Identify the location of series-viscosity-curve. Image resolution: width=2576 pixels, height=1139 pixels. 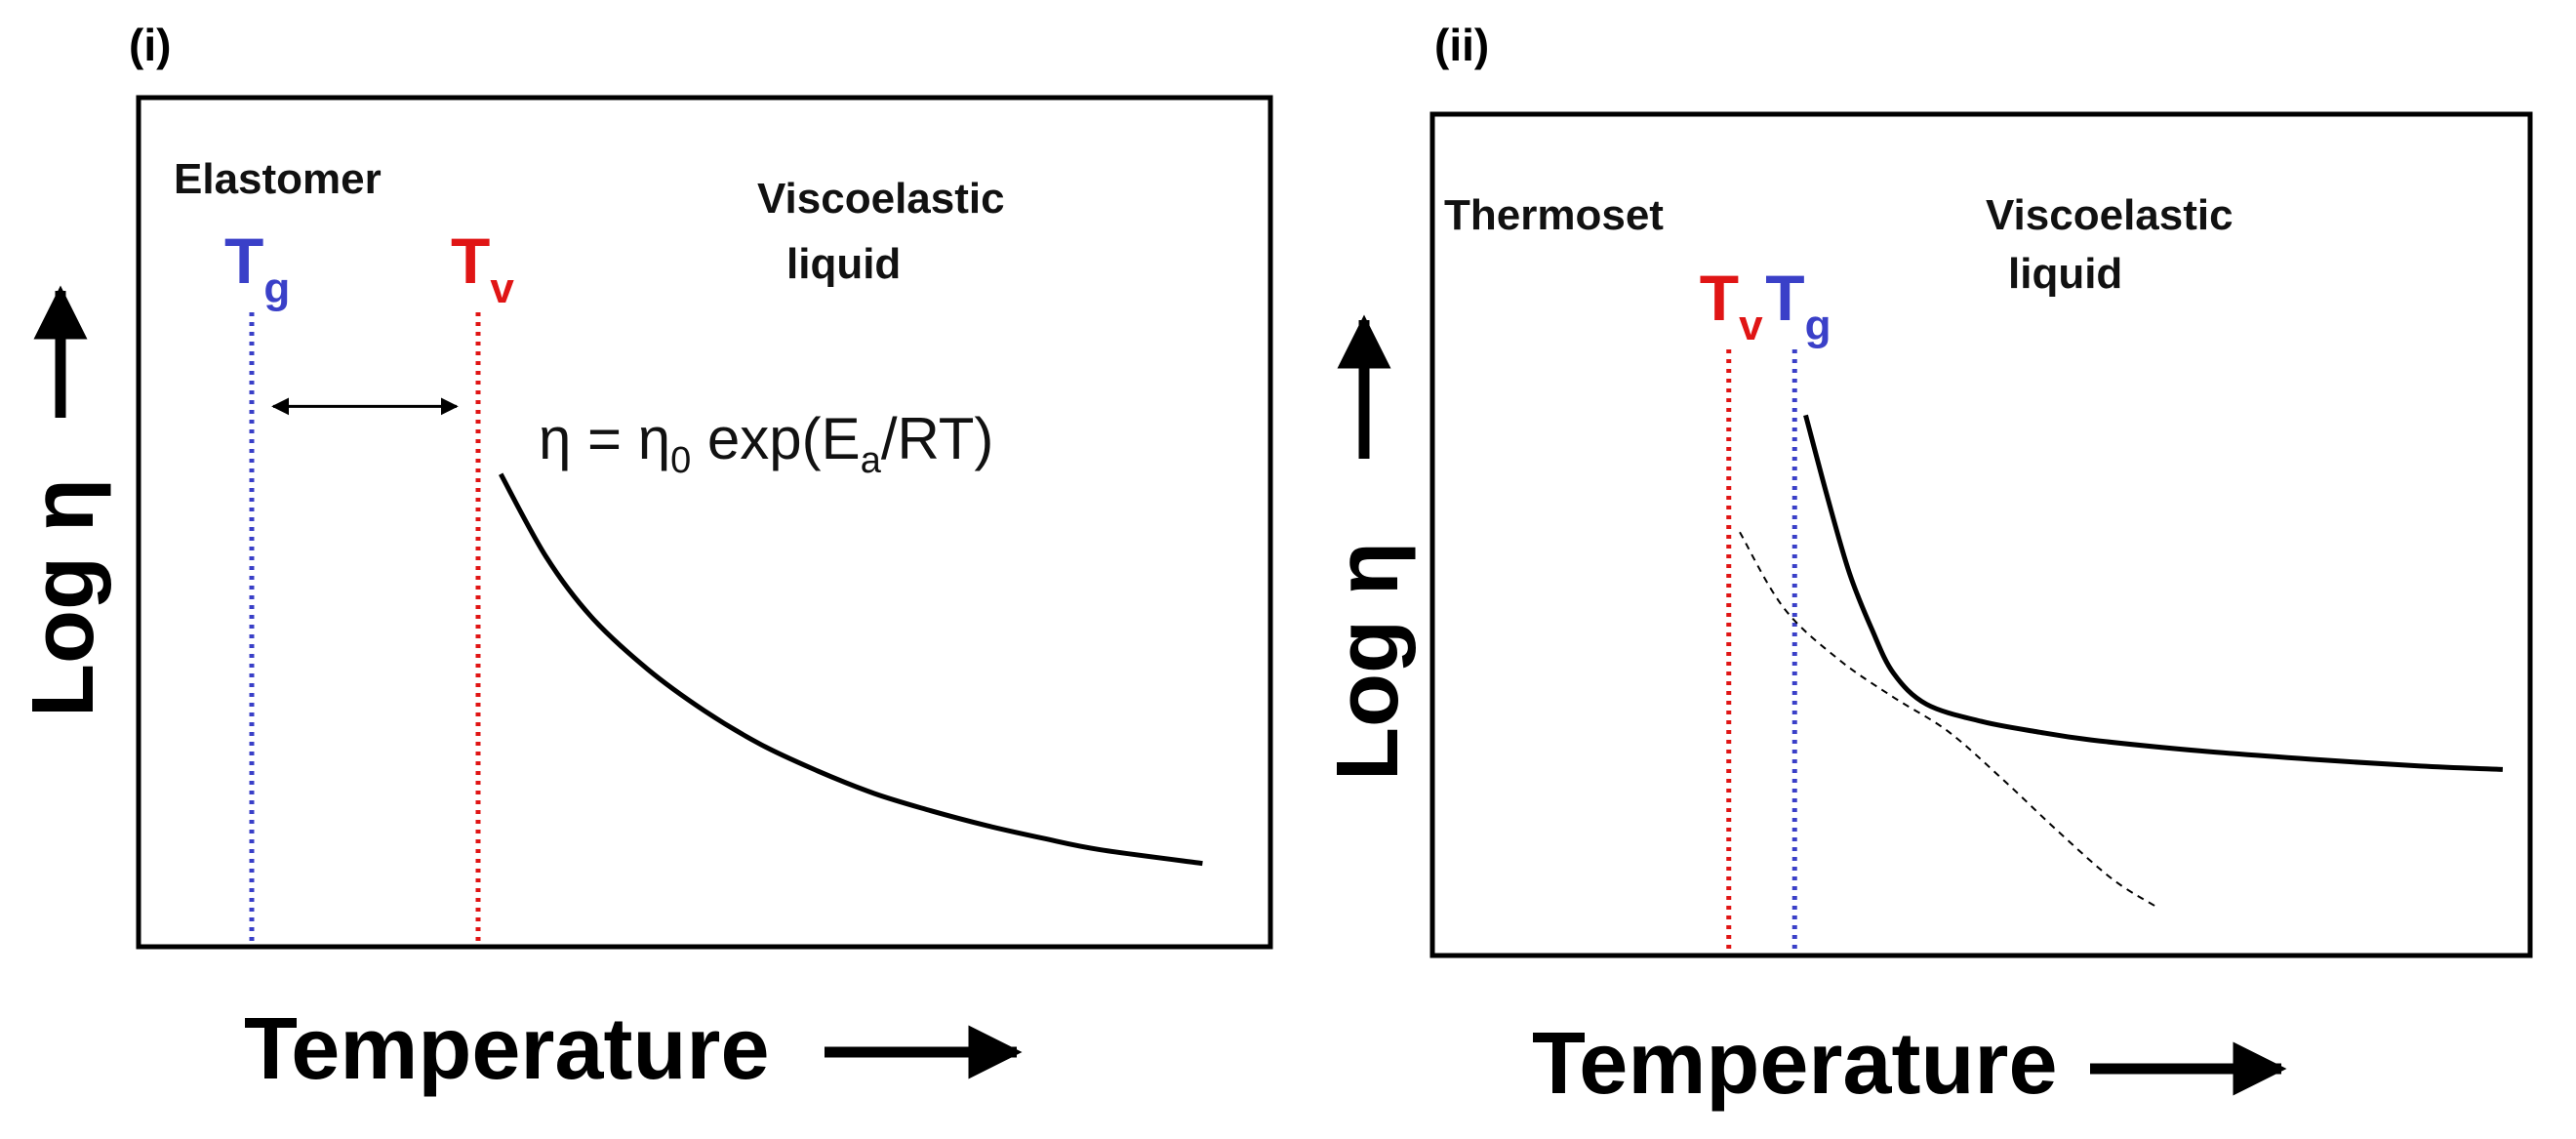
(851, 669).